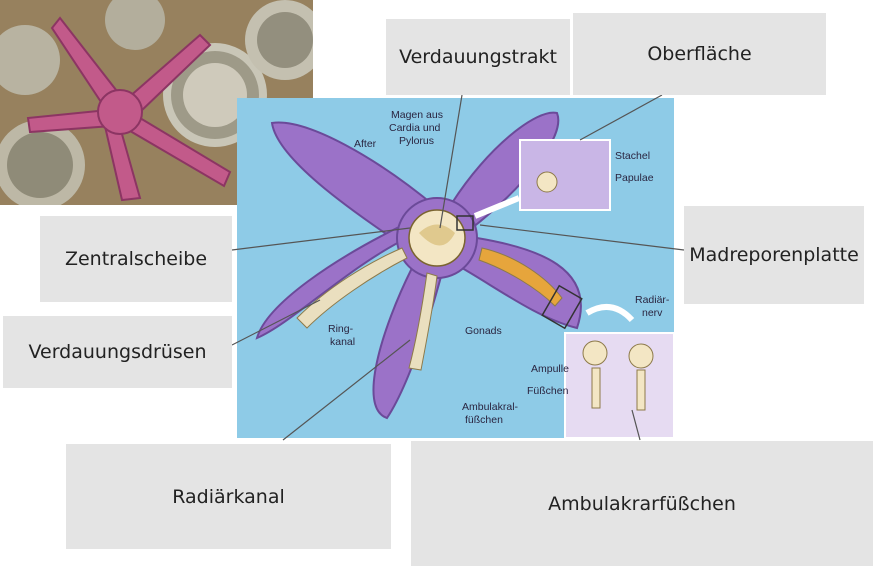 The width and height of the screenshot is (874, 567). What do you see at coordinates (652, 300) in the screenshot?
I see `label-radiaer-1: Radiär-` at bounding box center [652, 300].